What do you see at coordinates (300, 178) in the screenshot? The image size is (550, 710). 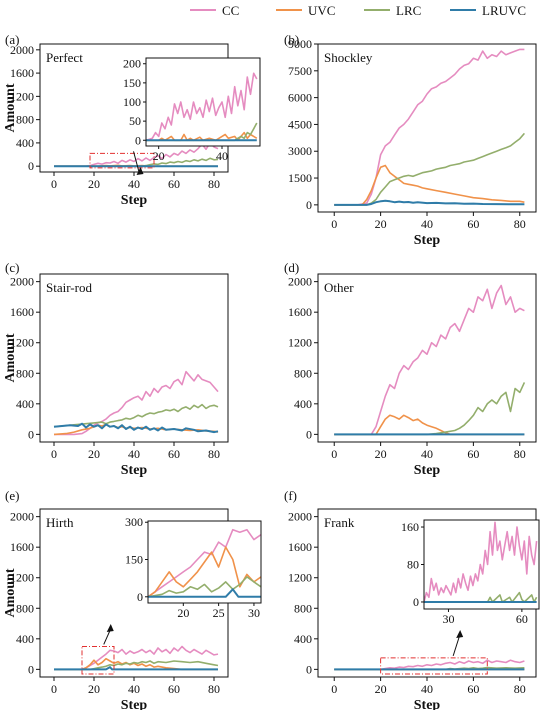 I see `y-tick-label: 1500` at bounding box center [300, 178].